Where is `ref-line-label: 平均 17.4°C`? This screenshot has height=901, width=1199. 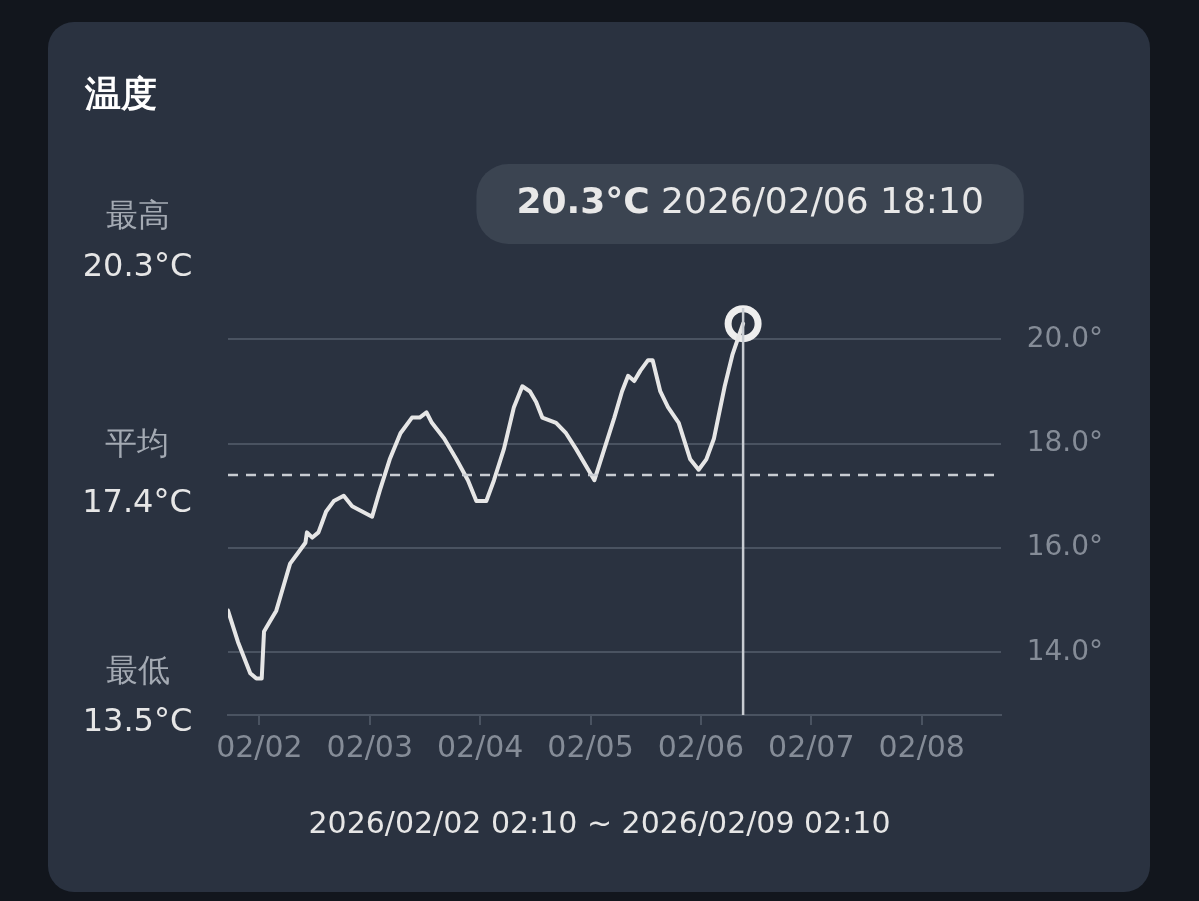
ref-line-label: 平均 17.4°C is located at coordinates (137, 472).